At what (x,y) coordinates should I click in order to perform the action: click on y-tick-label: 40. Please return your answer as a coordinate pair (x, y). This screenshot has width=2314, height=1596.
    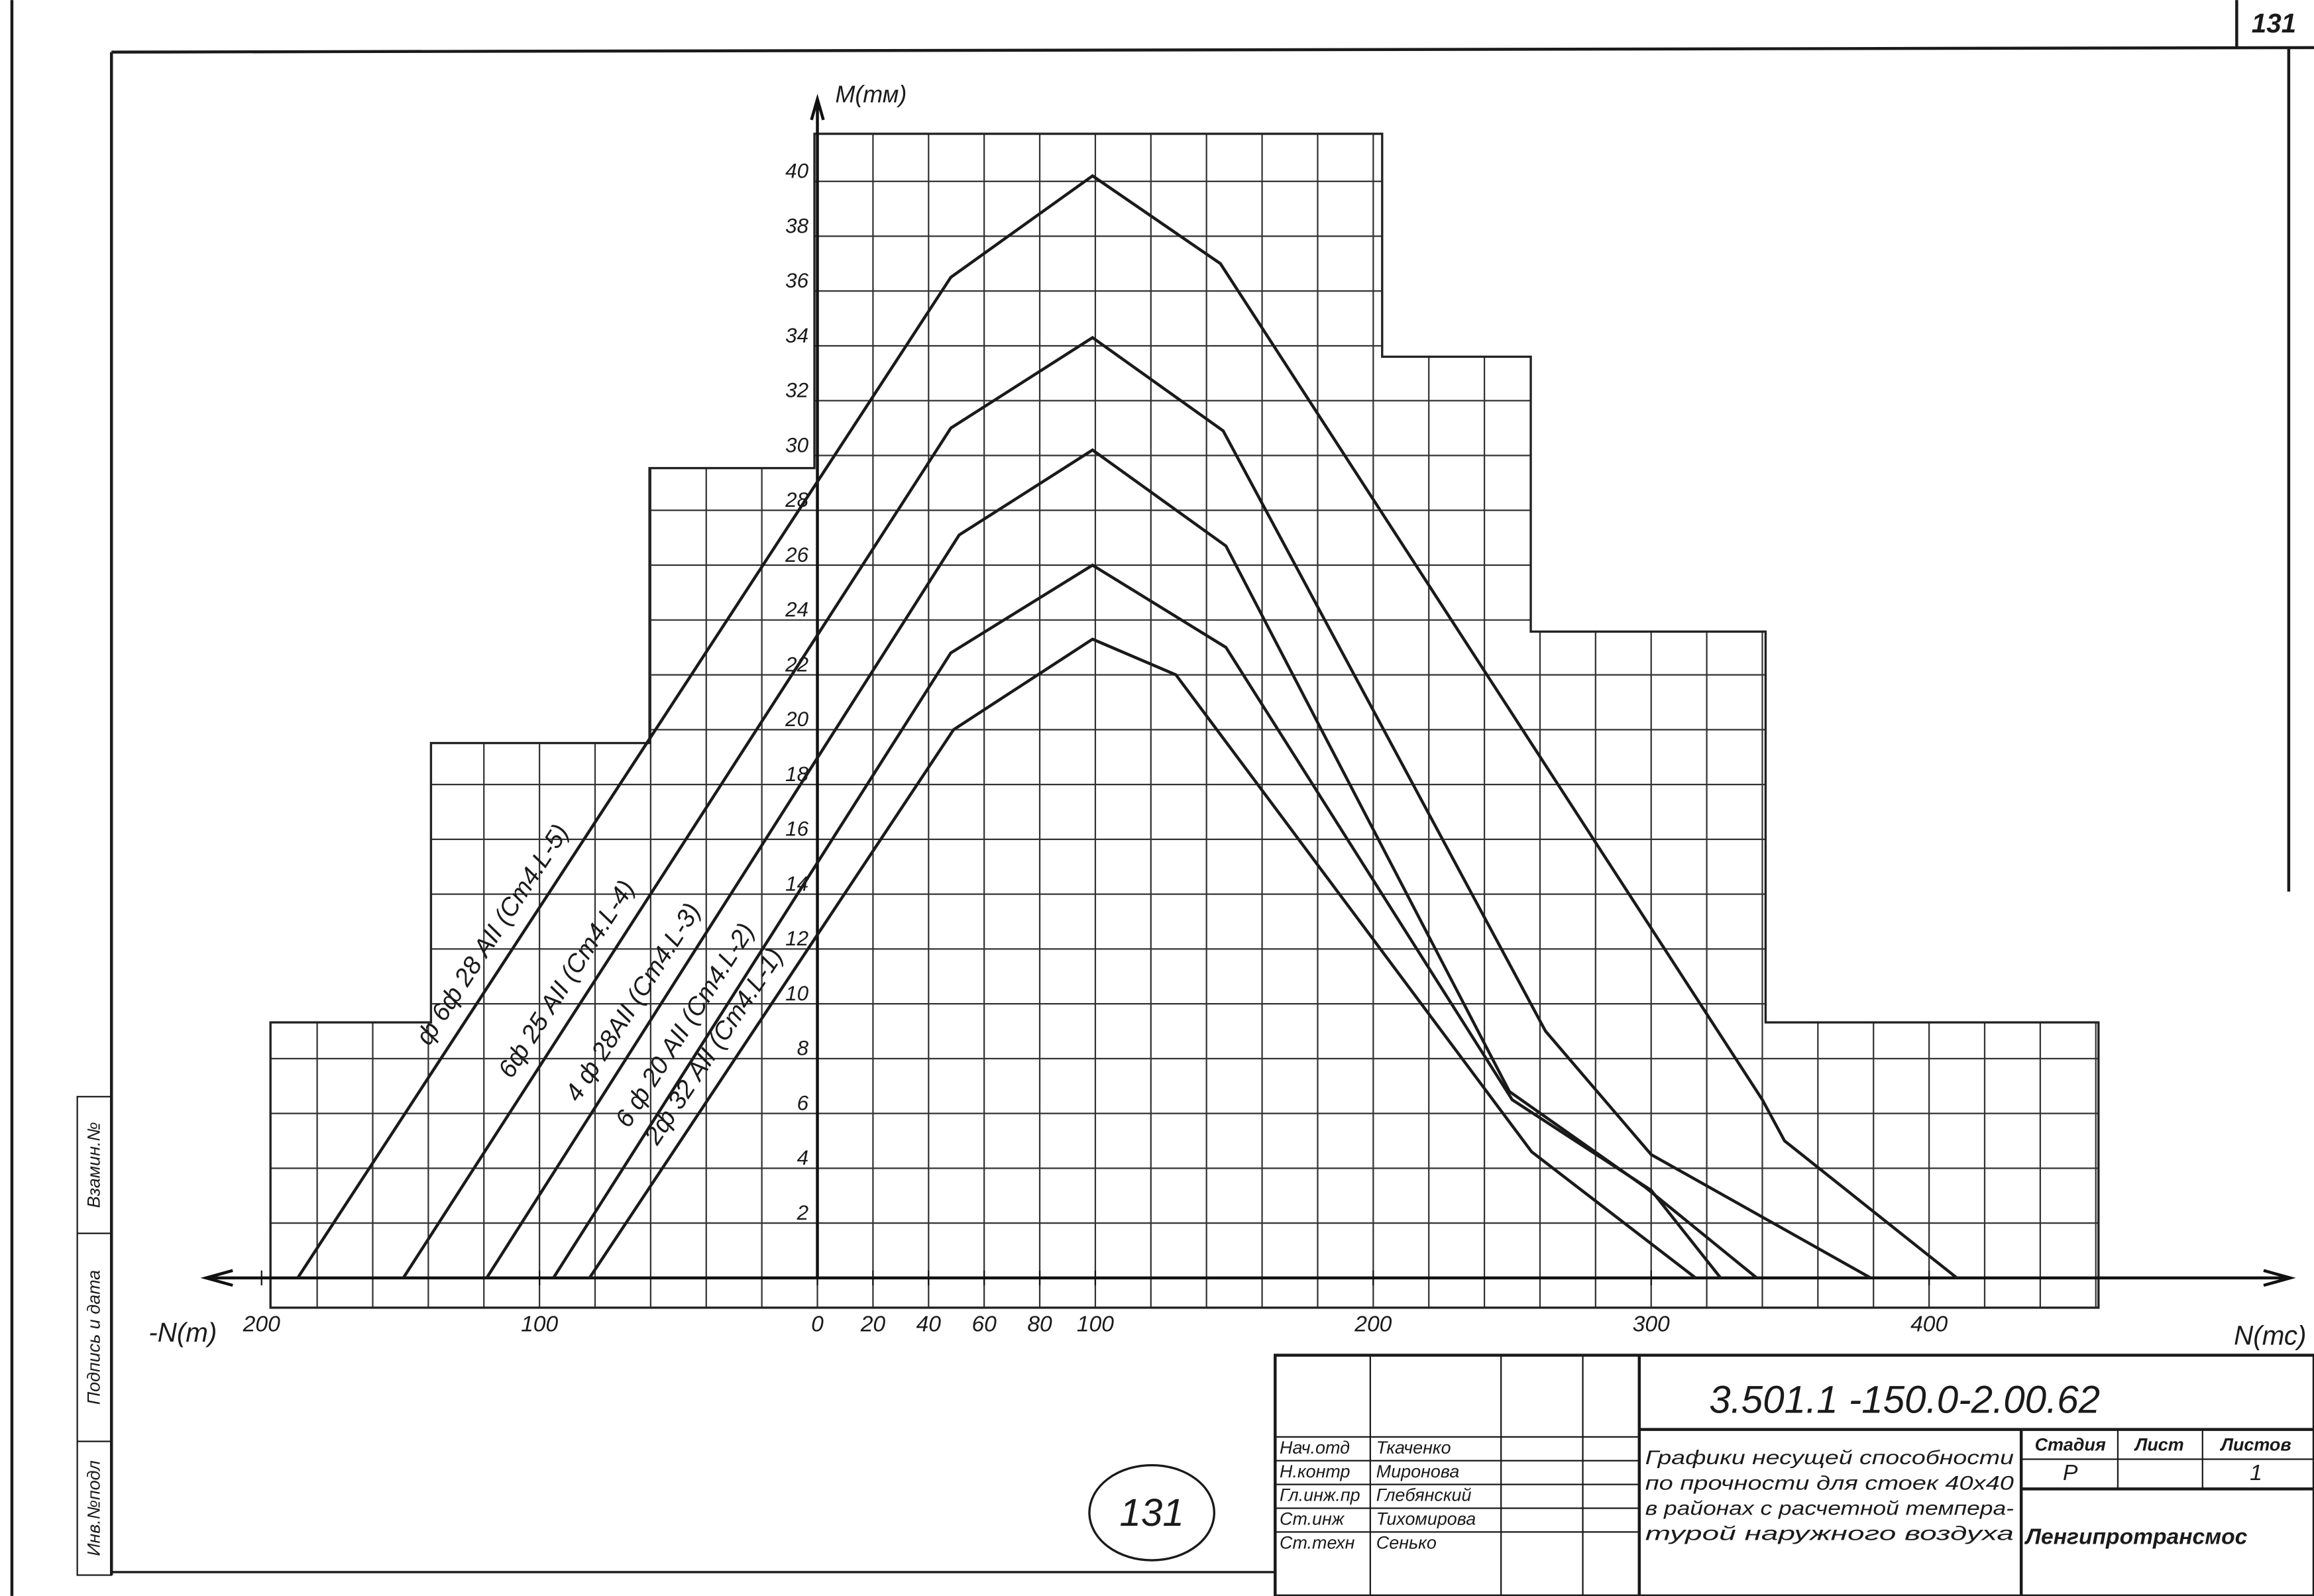
    Looking at the image, I should click on (796, 171).